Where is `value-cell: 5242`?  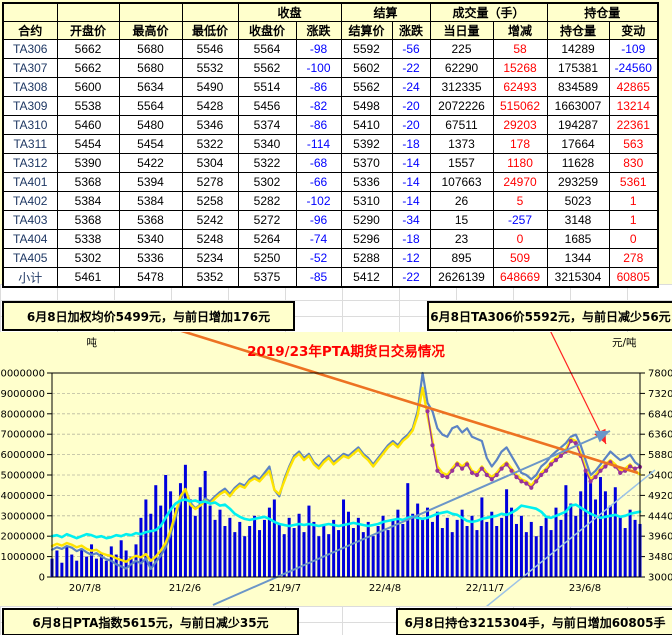
value-cell: 5242 is located at coordinates (210, 220).